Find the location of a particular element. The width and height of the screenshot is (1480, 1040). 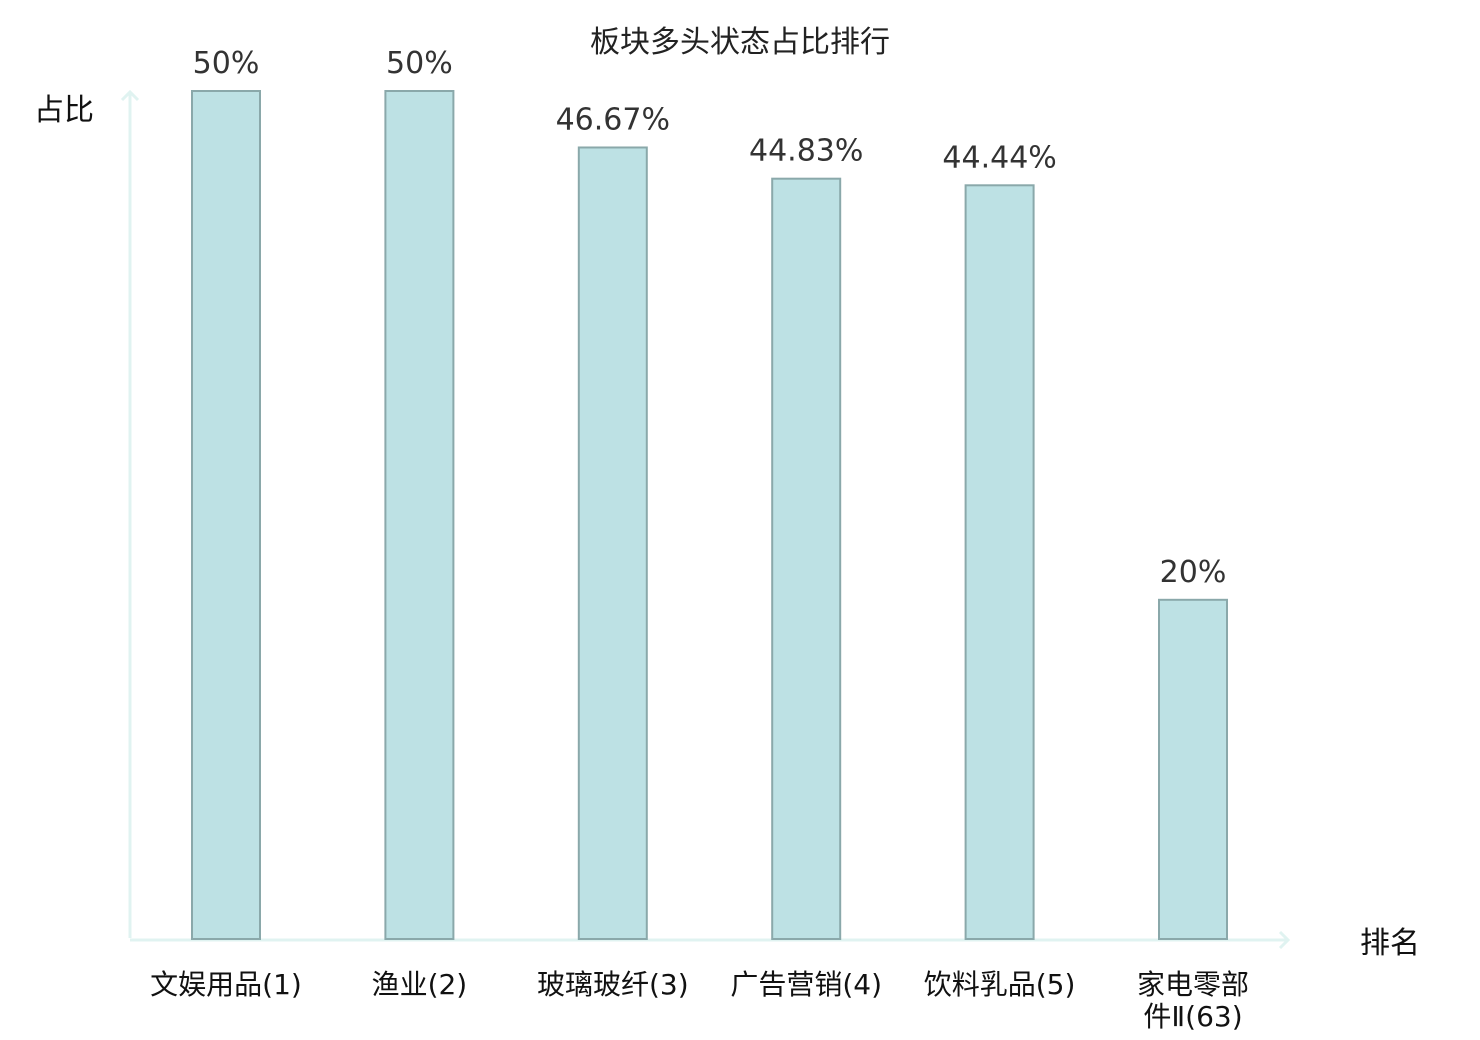

category-label: 文娱用品(1) is located at coordinates (226, 984).